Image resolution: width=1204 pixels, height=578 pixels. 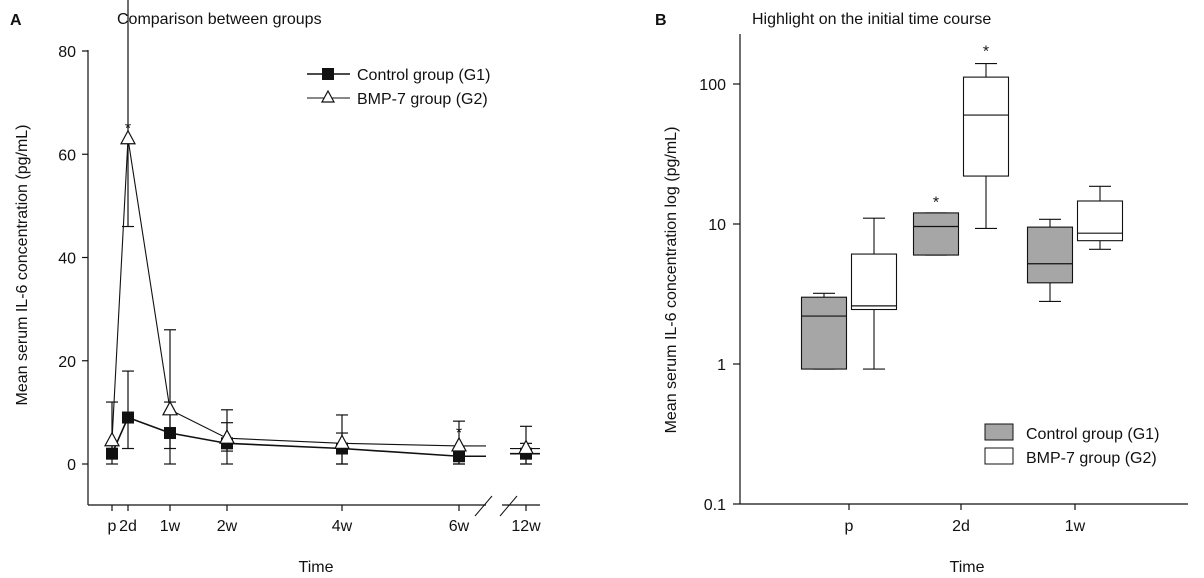 I want to click on panel-b-title: Highlight on the initial time course, so click(x=871, y=19).